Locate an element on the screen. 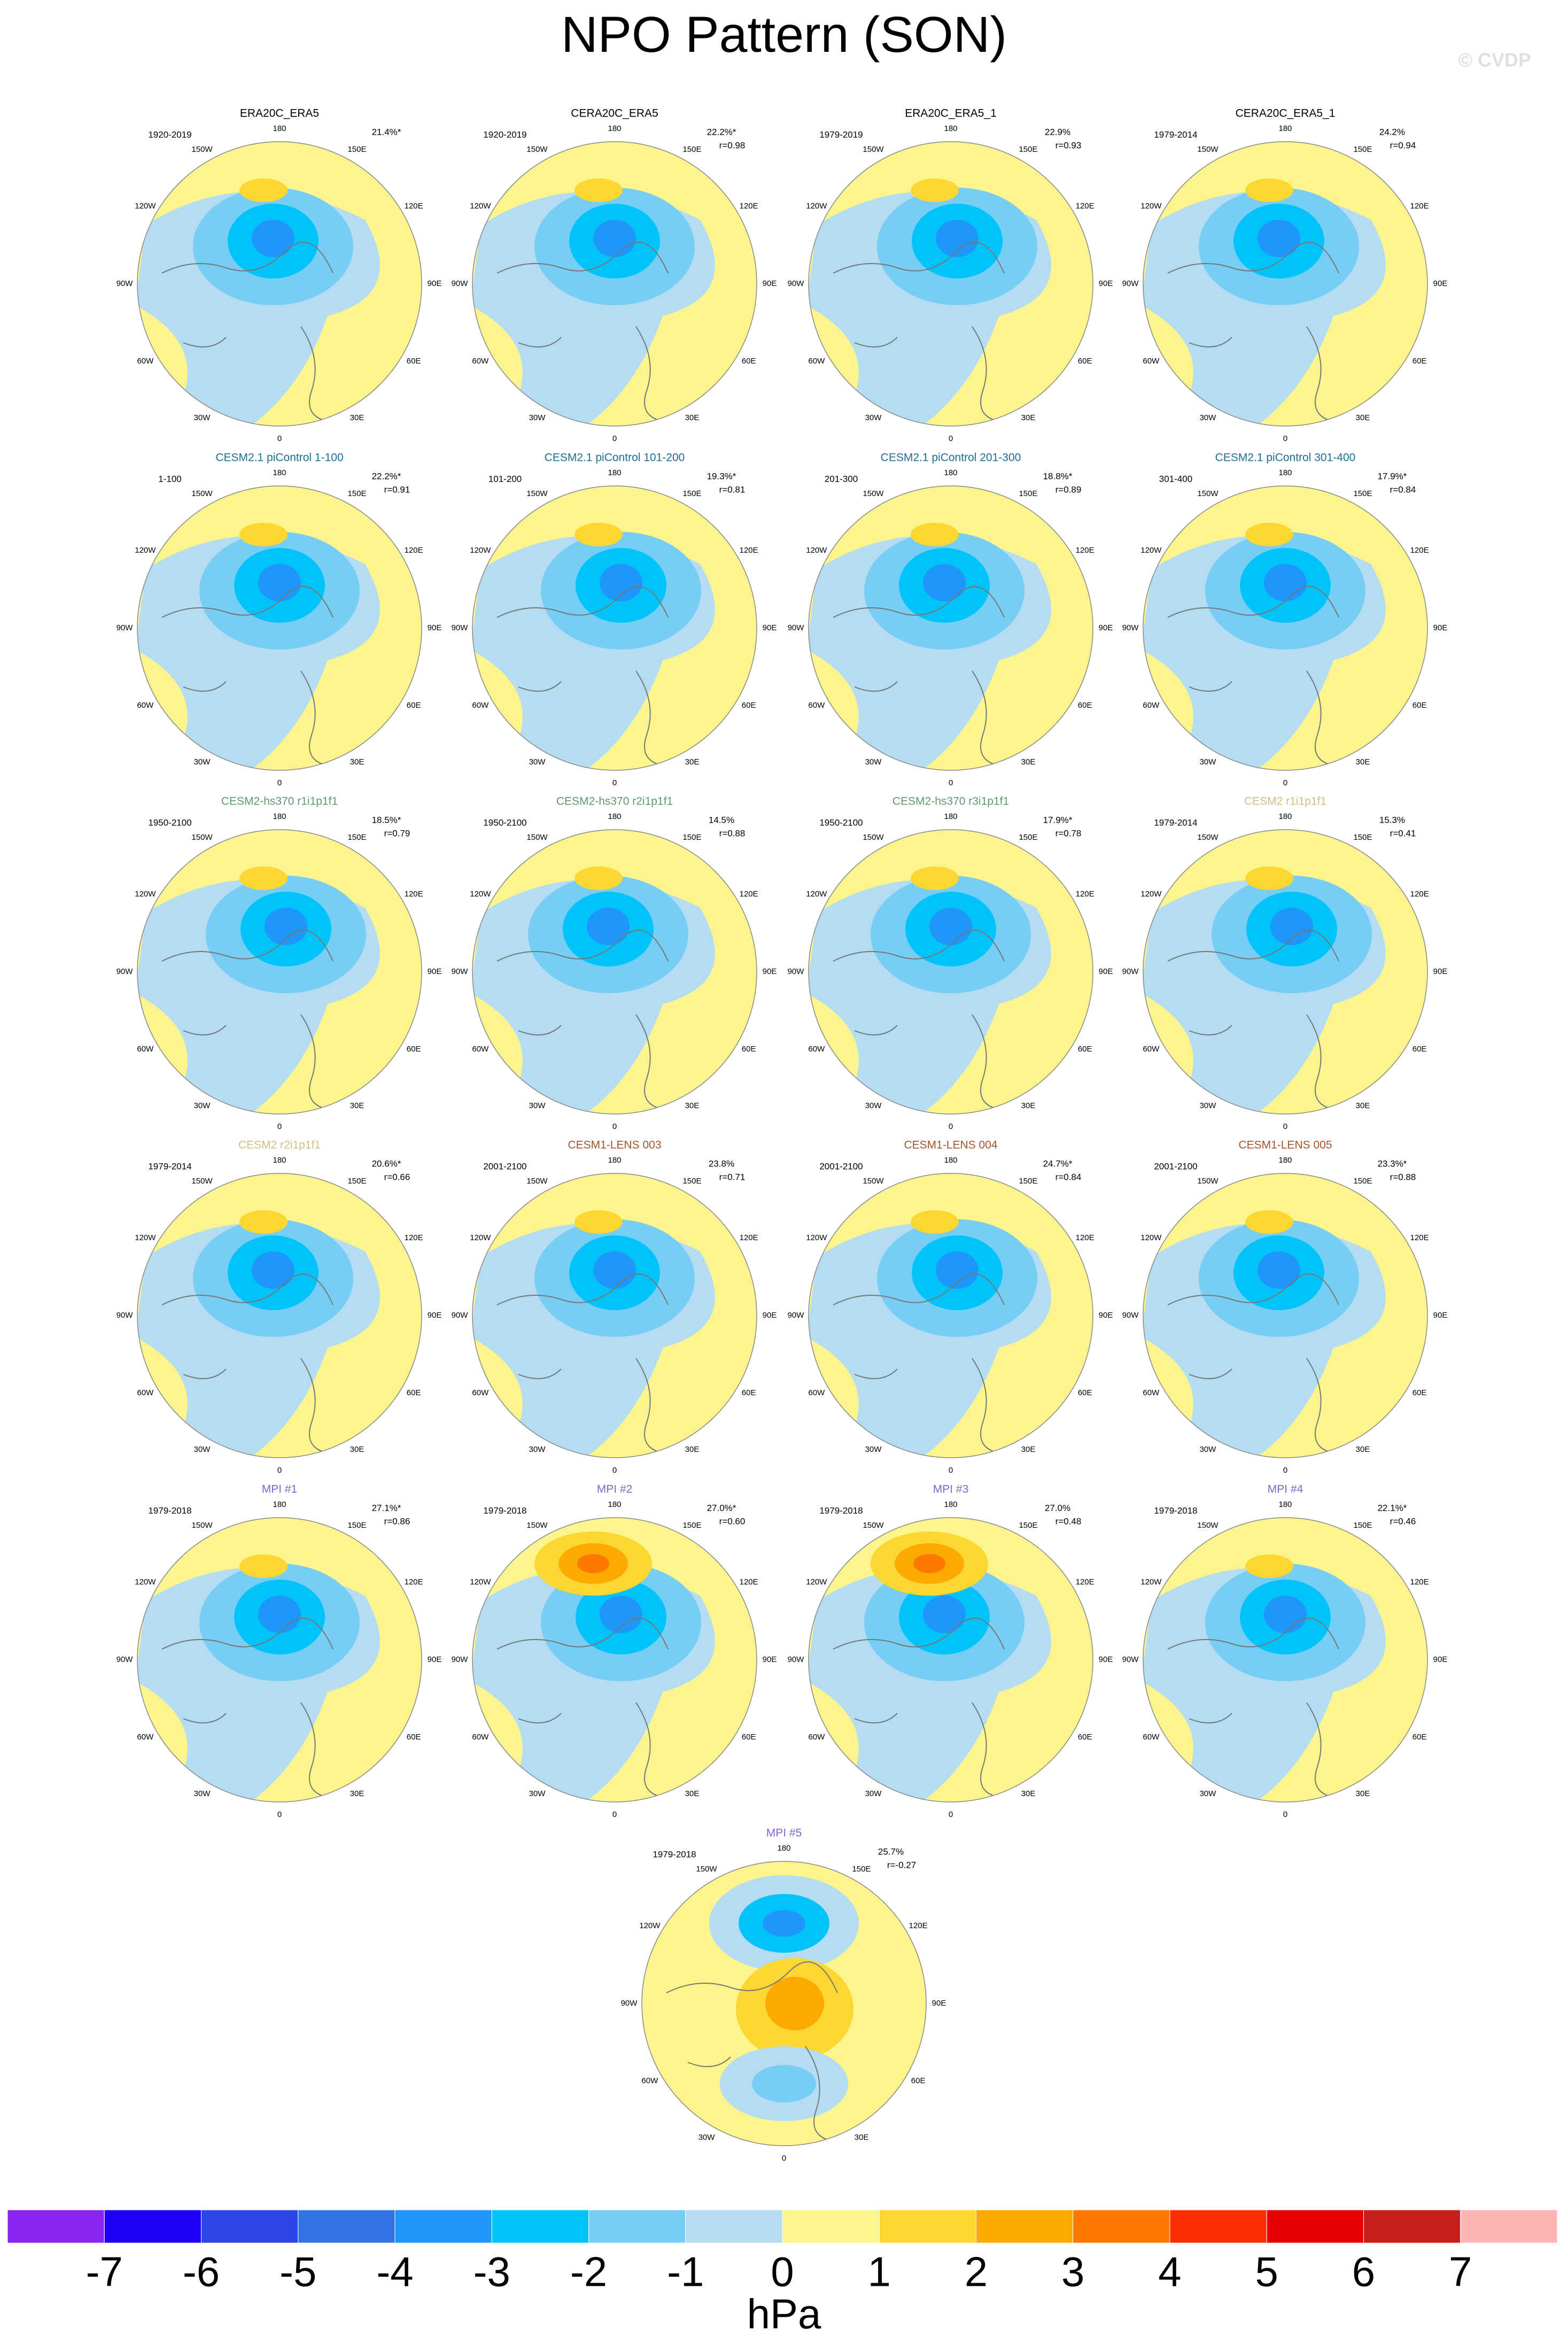 This screenshot has width=1568, height=2351. colorbar-tick-label: 3 is located at coordinates (1072, 2271).